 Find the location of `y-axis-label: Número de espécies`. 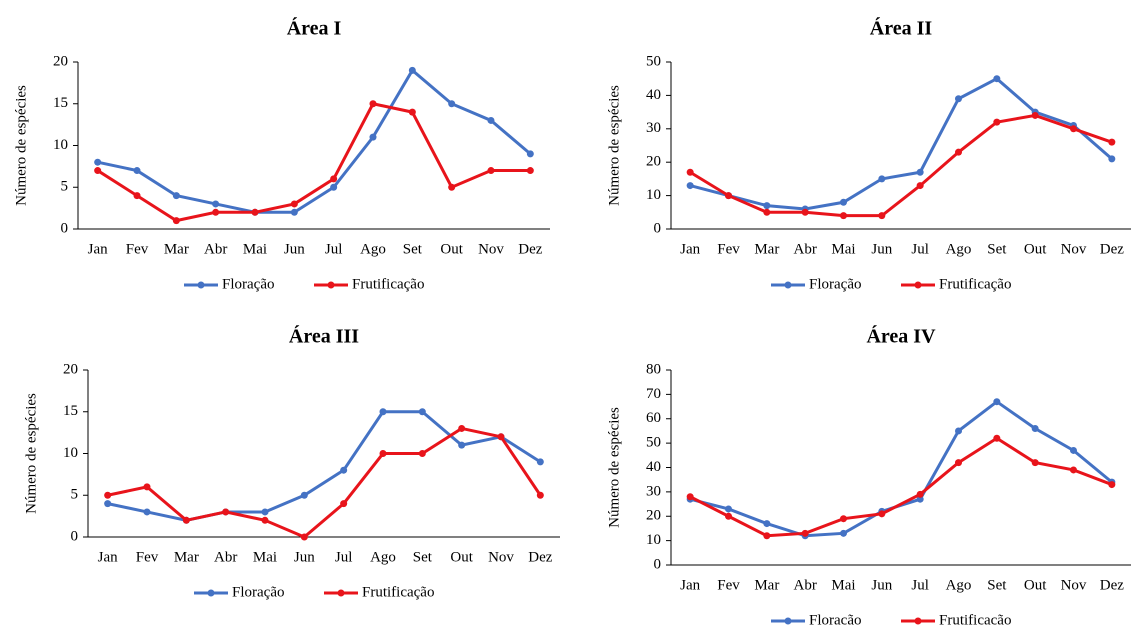

y-axis-label: Número de espécies is located at coordinates (21, 145).